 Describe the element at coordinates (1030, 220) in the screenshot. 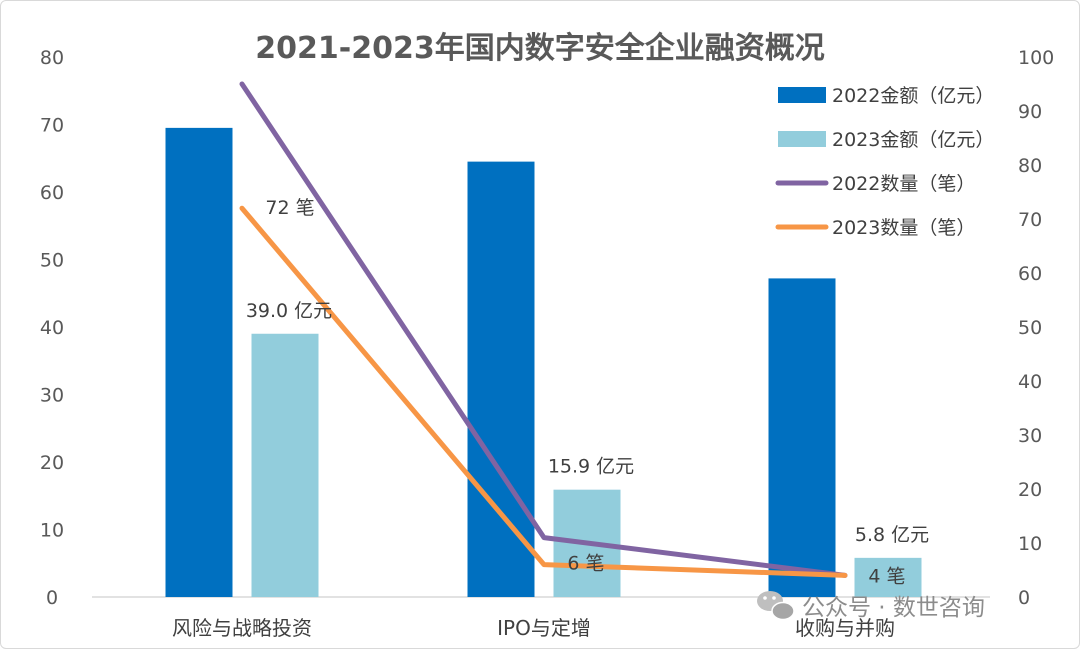

I see `right-tick-label: 70` at that location.